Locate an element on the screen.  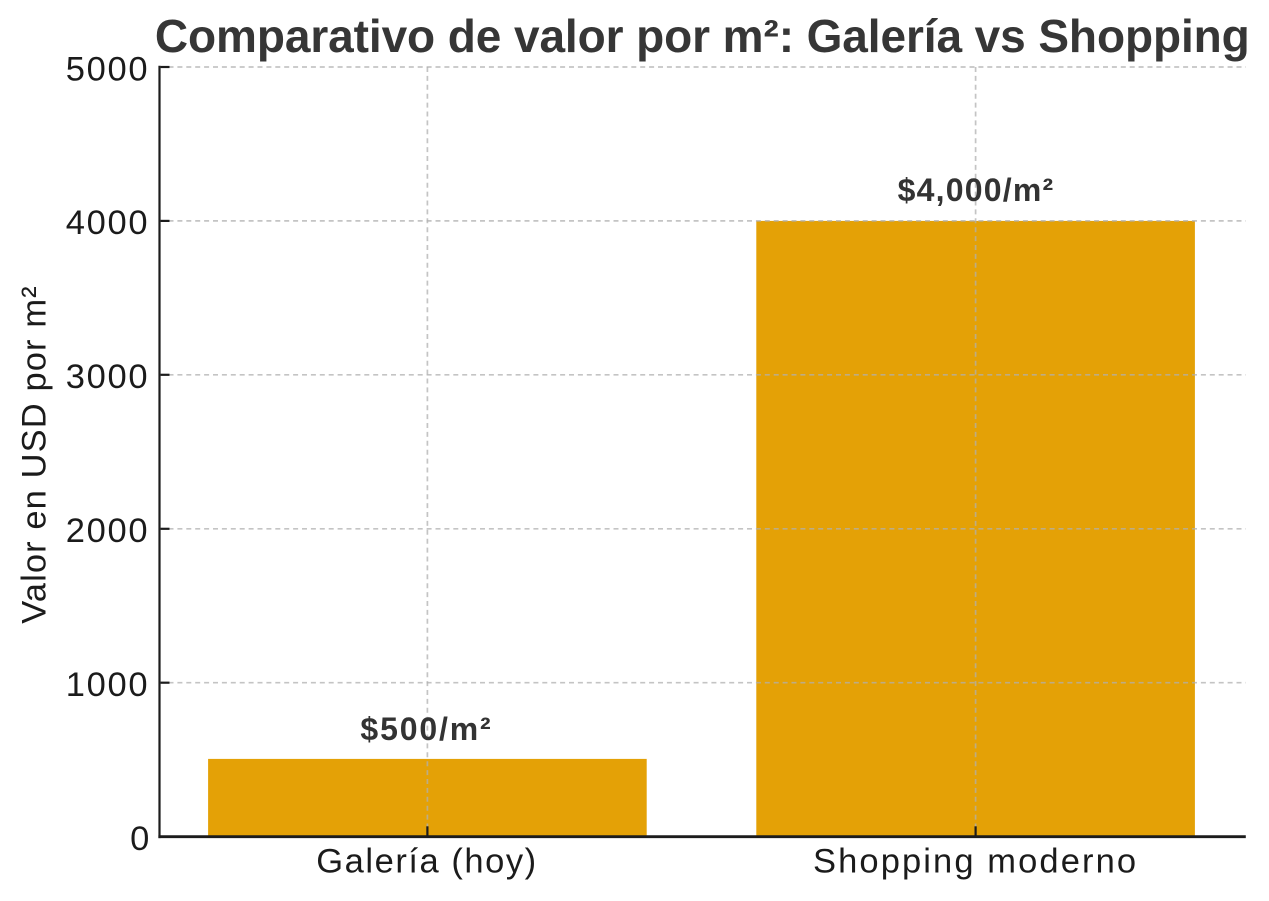
svg-text: Valor en USD por m² is located at coordinates (35, 454).